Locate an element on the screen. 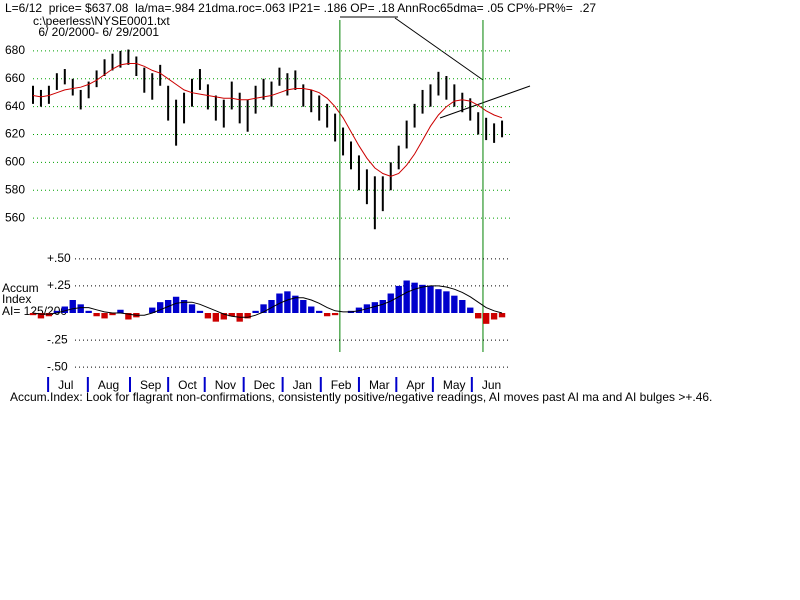 The height and width of the screenshot is (600, 800). y-tick-label: 600 is located at coordinates (15, 162).